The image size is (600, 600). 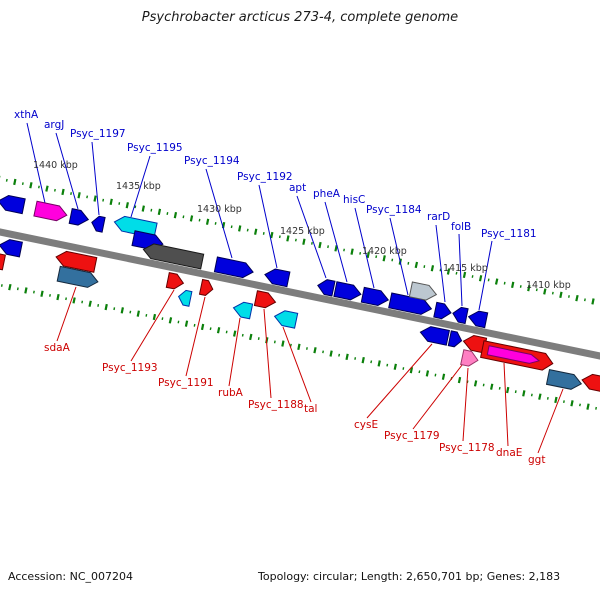 I want to click on scale-label: 1435 kbp, so click(x=138, y=186).